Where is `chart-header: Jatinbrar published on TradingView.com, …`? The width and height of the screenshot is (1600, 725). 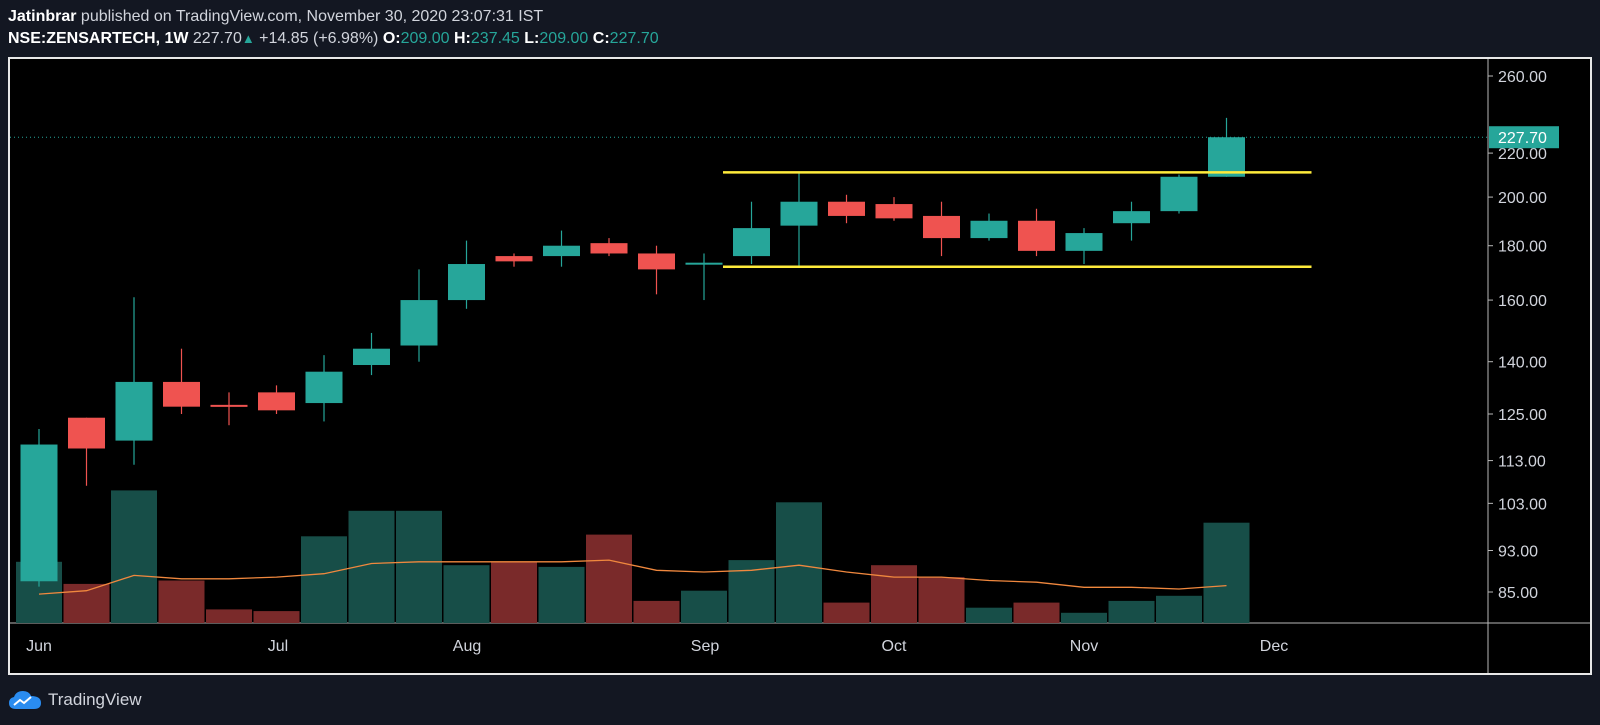 chart-header: Jatinbrar published on TradingView.com, … is located at coordinates (333, 28).